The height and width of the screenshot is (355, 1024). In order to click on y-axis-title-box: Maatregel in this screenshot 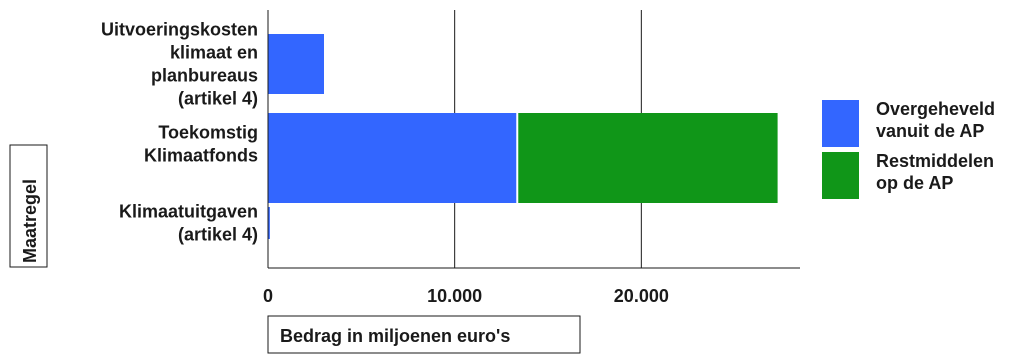, I will do `click(28, 206)`.